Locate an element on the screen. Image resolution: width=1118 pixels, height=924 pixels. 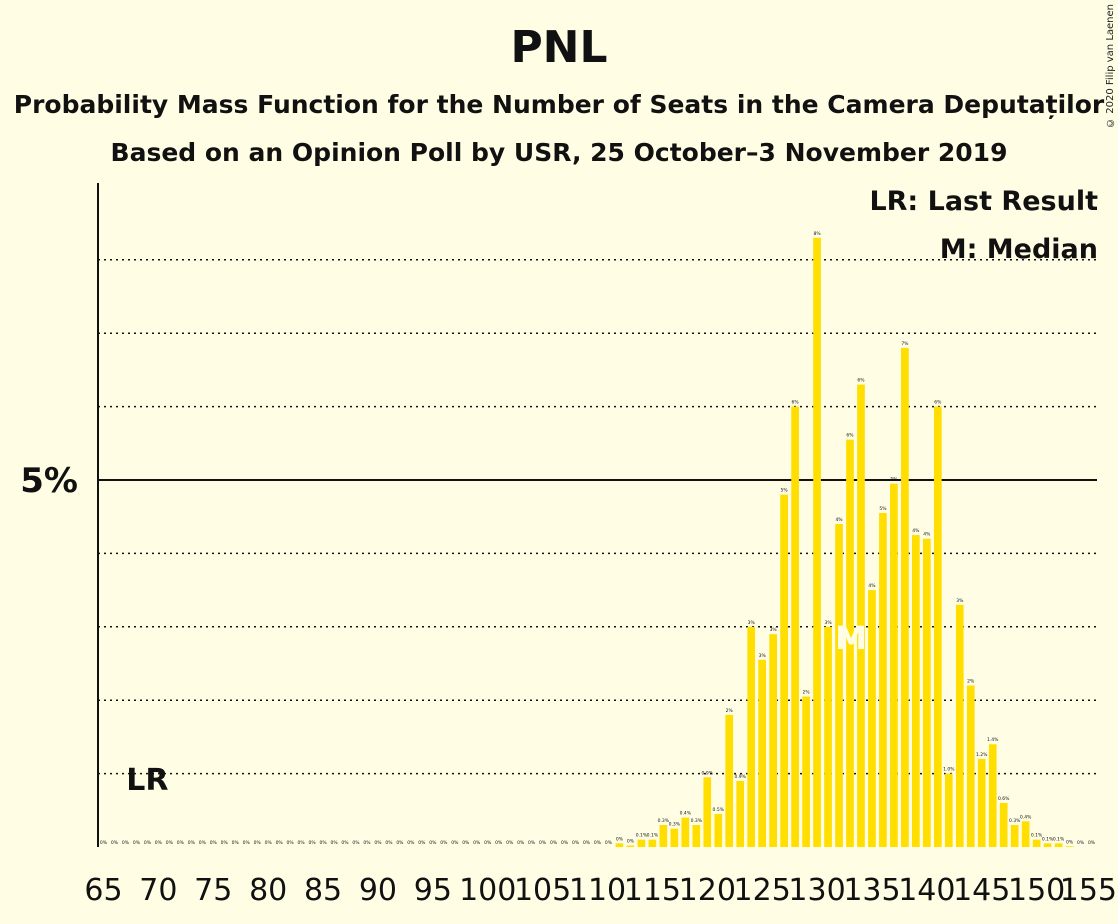
y-tick-label: 5% is located at coordinates (49, 481).